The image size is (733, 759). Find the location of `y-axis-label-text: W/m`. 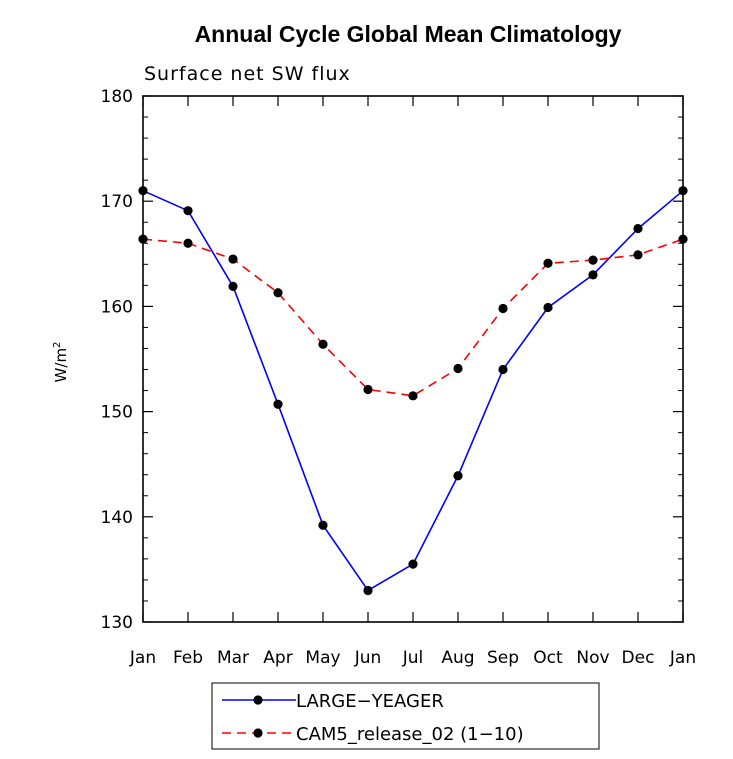

y-axis-label-text: W/m is located at coordinates (61, 365).